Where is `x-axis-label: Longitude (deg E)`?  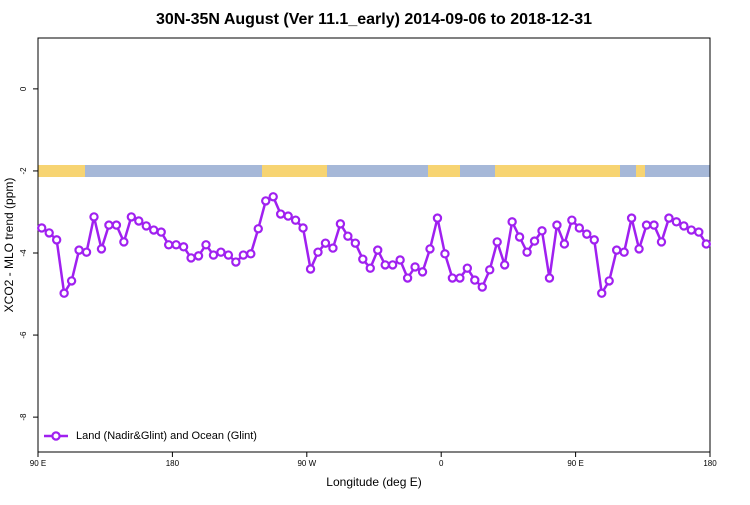
x-axis-label: Longitude (deg E) is located at coordinates (373, 482).